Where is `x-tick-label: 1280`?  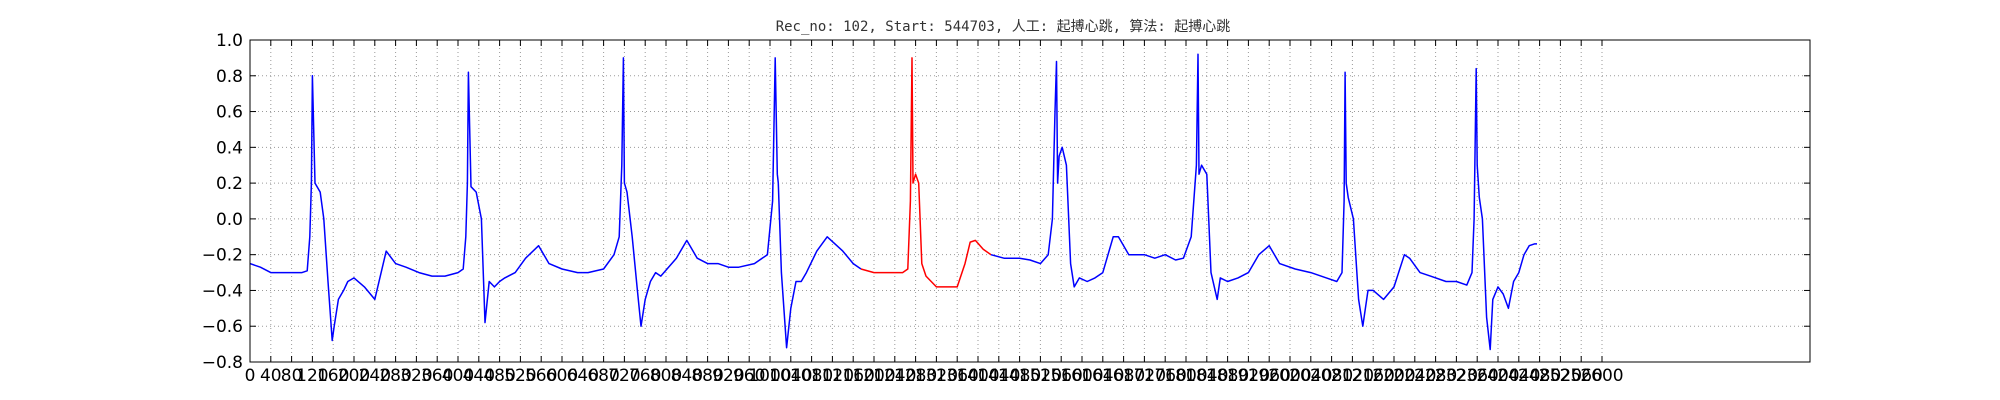 x-tick-label: 1280 is located at coordinates (915, 376).